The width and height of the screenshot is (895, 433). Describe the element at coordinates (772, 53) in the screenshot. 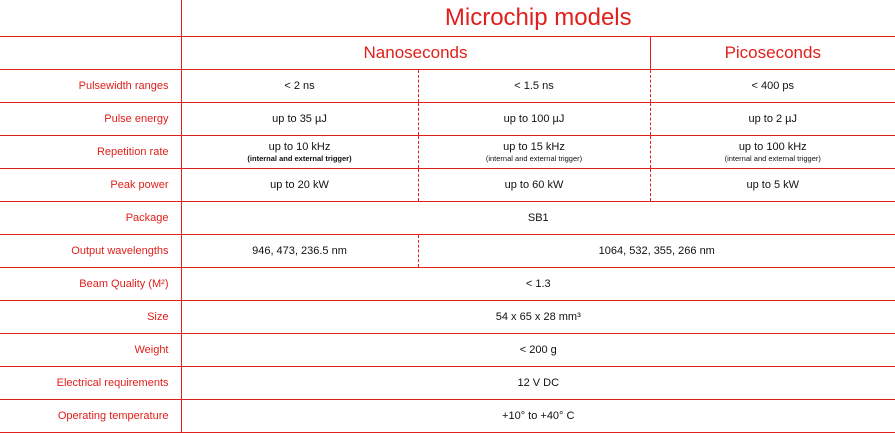

I see `header-picoseconds: Picoseconds` at that location.